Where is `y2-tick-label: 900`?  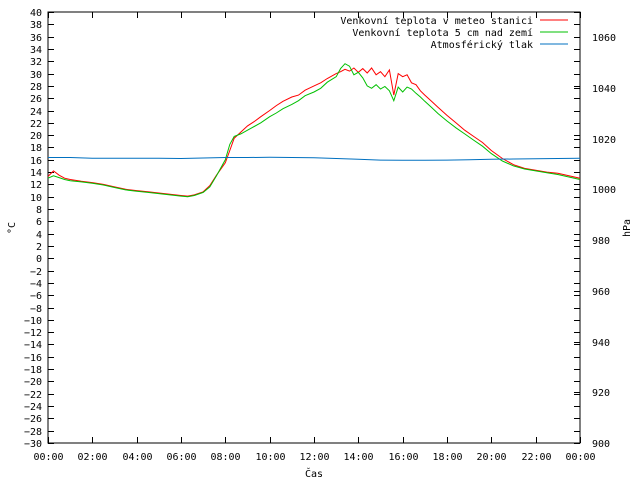 y2-tick-label: 900 is located at coordinates (601, 444).